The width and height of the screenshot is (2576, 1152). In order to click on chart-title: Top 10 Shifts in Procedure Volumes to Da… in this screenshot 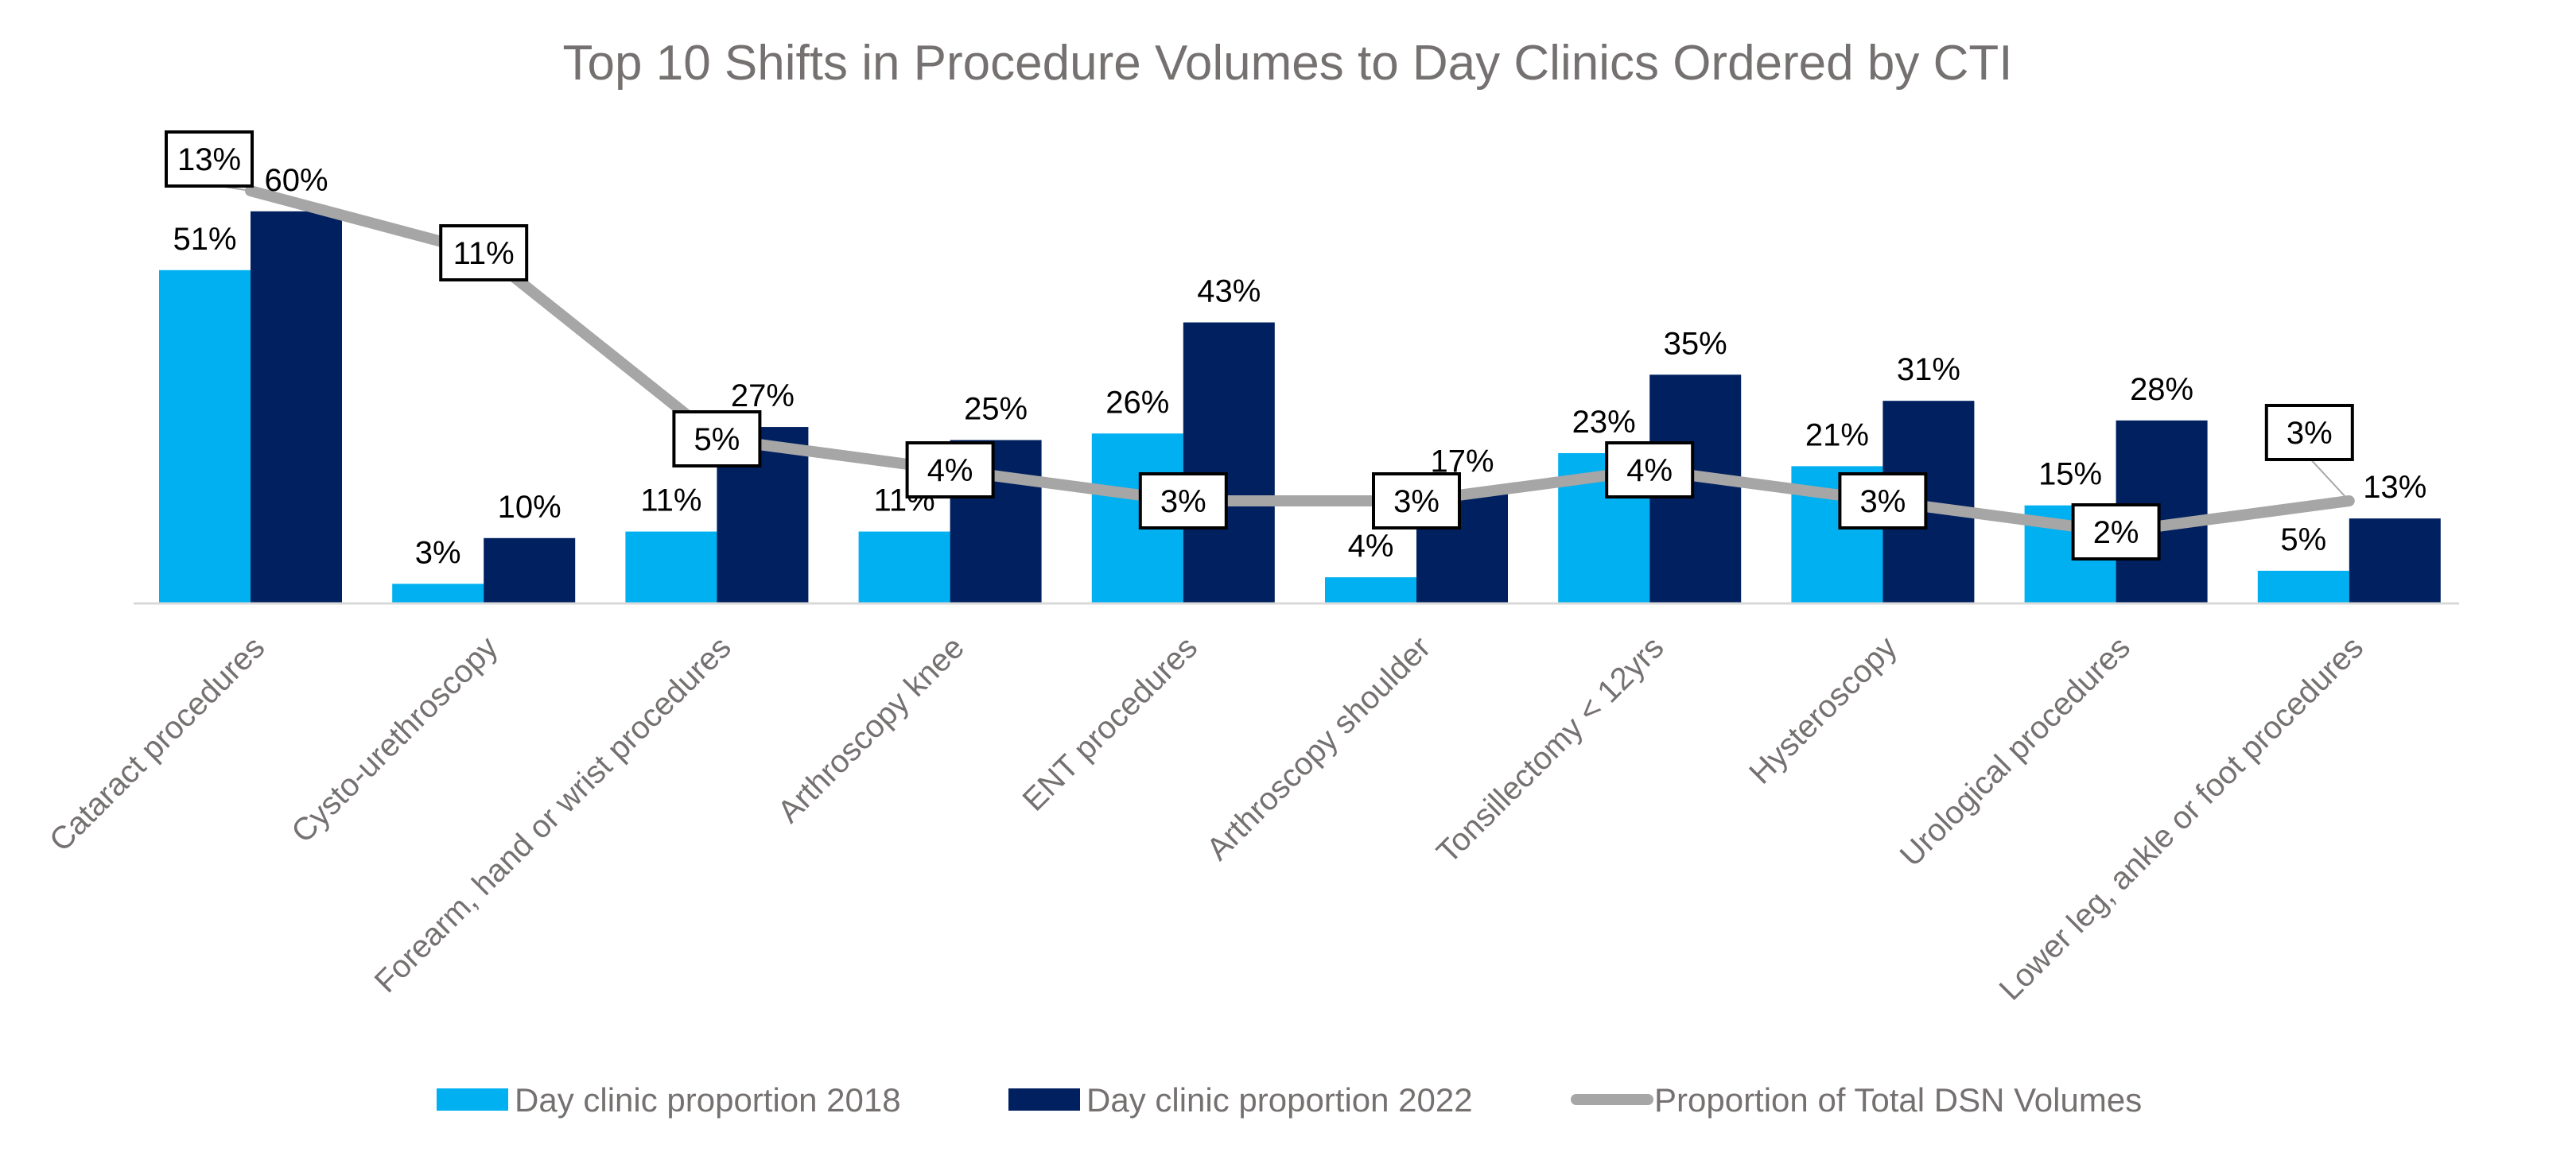, I will do `click(1288, 63)`.